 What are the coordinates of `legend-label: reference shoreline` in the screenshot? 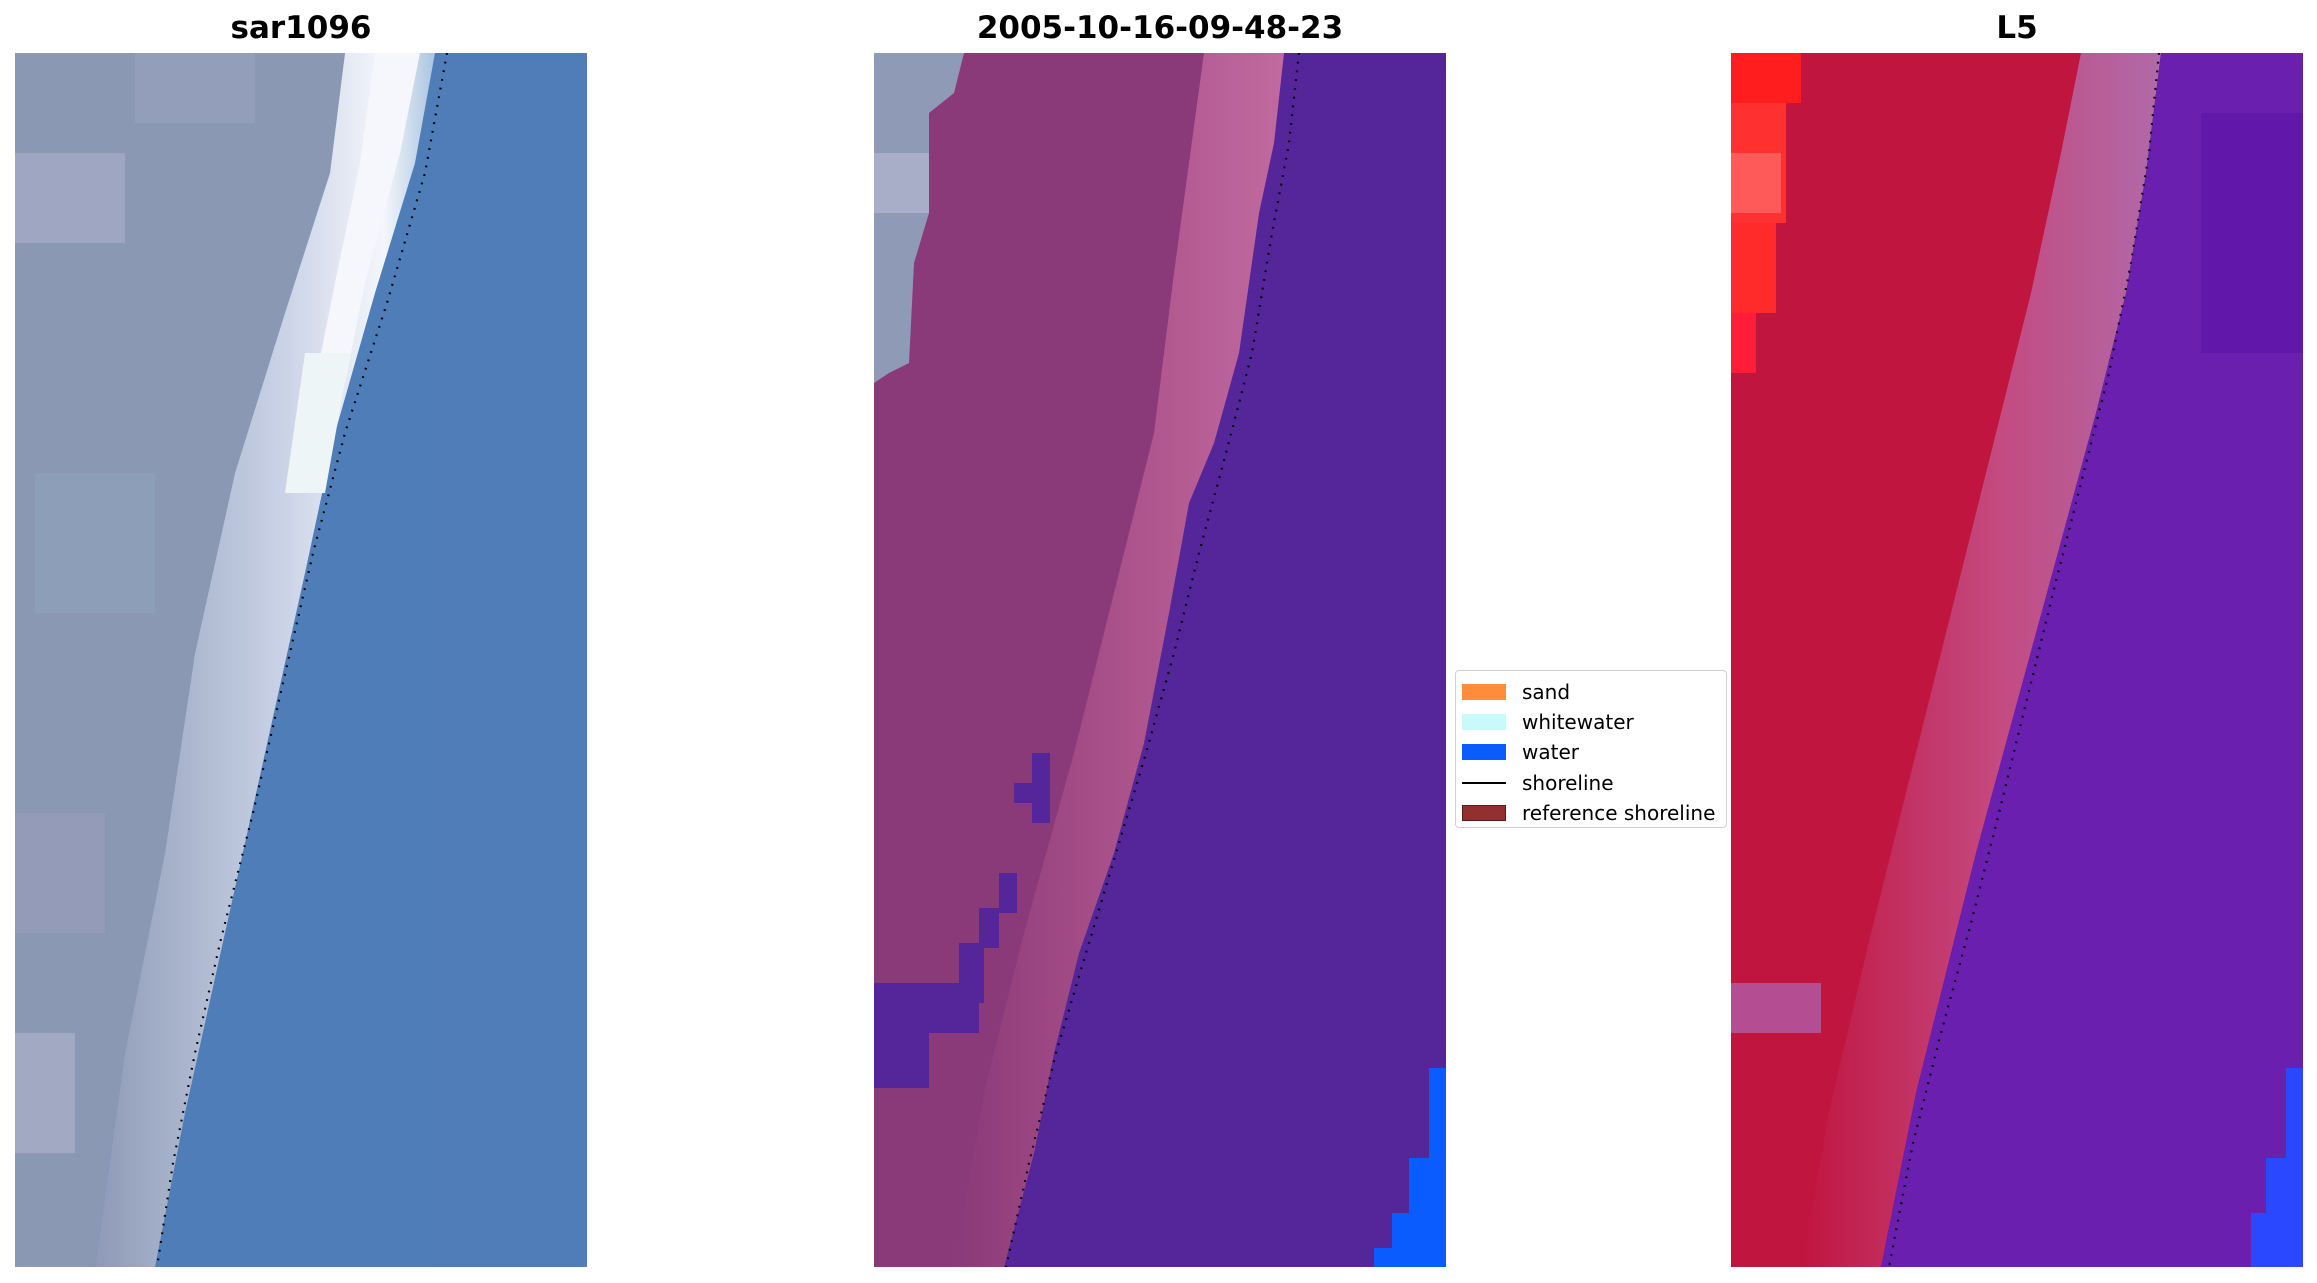 It's located at (1619, 812).